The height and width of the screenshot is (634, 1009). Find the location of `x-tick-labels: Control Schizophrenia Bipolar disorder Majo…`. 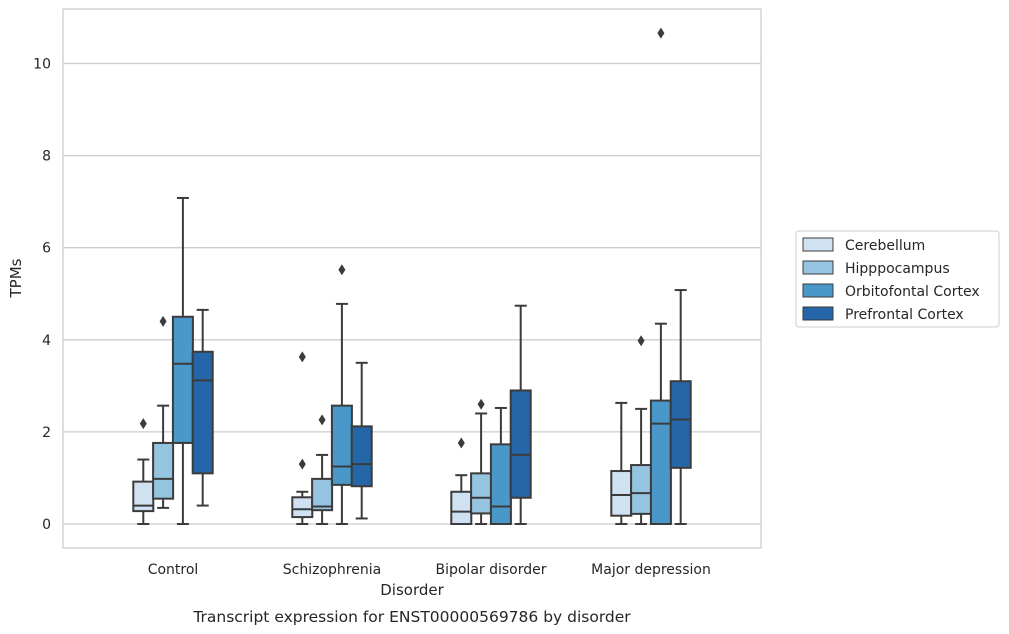

x-tick-labels: Control Schizophrenia Bipolar disorder Majo… is located at coordinates (429, 570).